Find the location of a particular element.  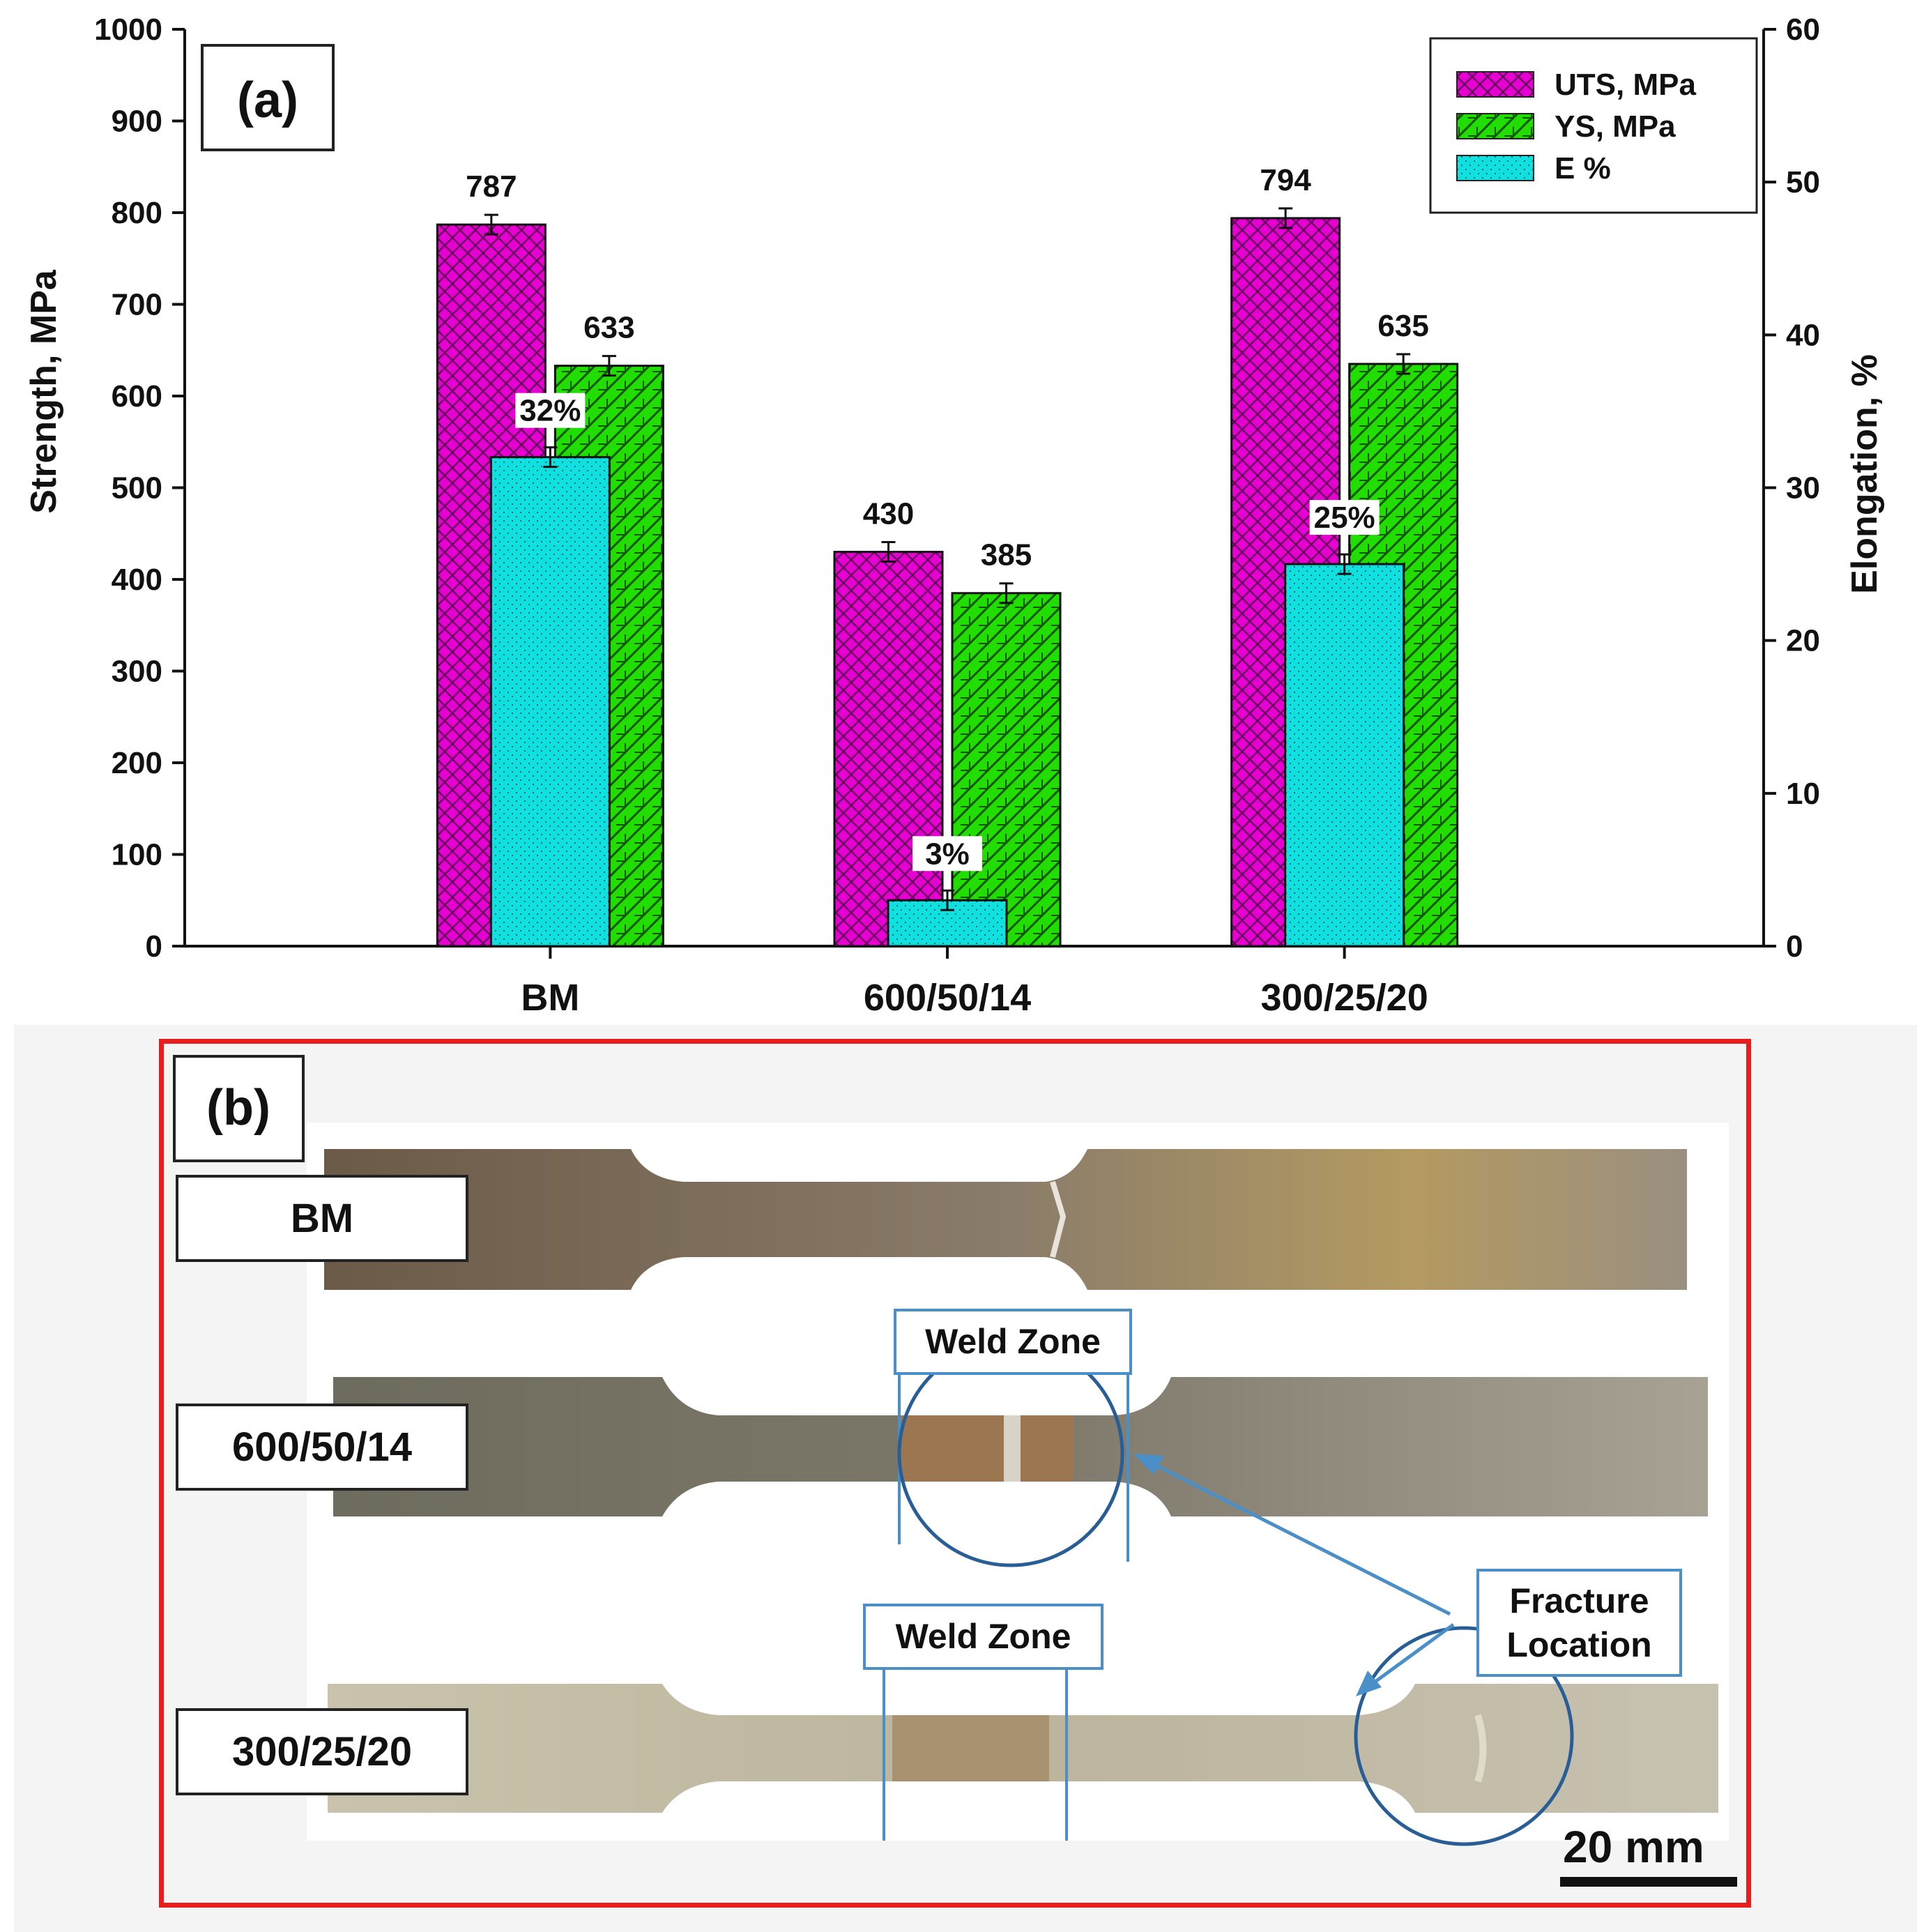

y-left-tick-label: 0 is located at coordinates (154, 947).